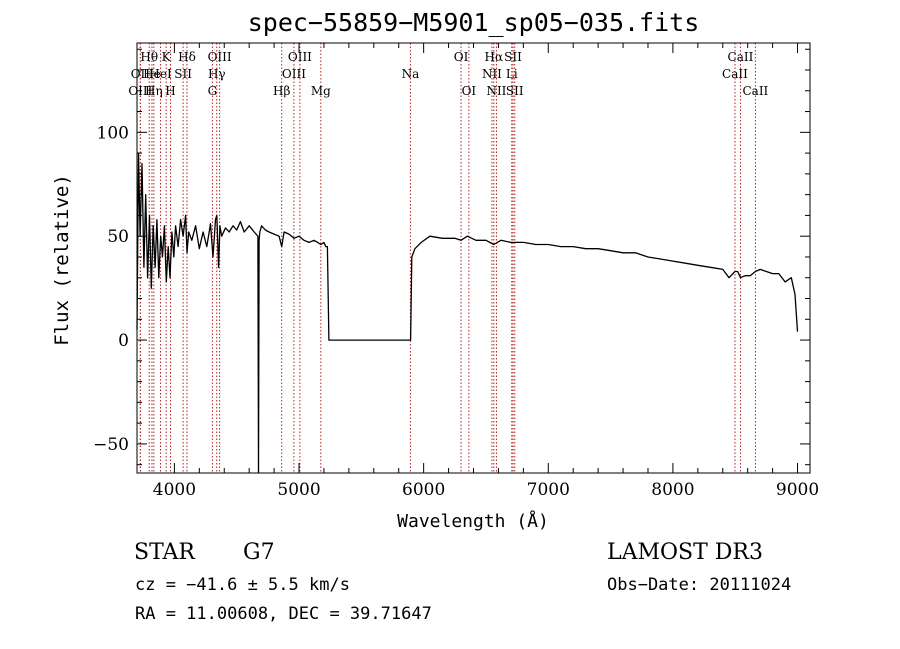 The image size is (900, 649). What do you see at coordinates (149, 57) in the screenshot?
I see `line-label-0: Hθ` at bounding box center [149, 57].